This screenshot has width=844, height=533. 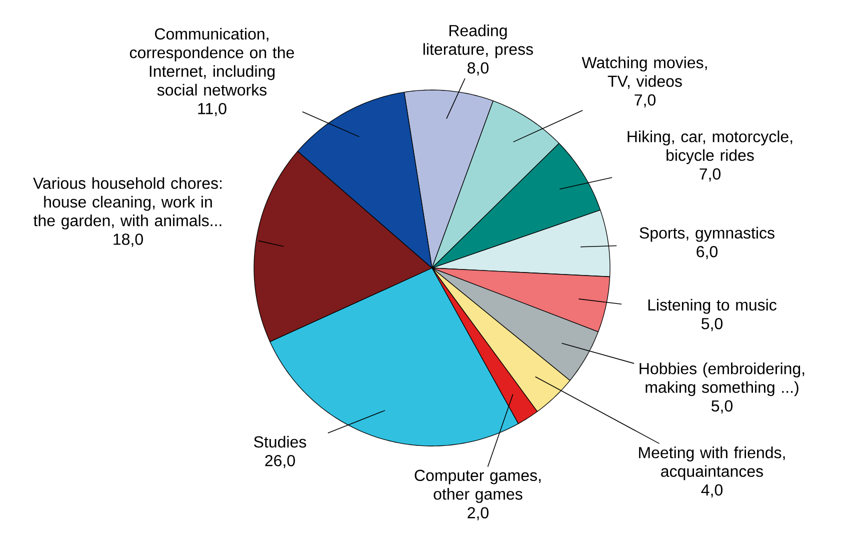 What do you see at coordinates (280, 442) in the screenshot?
I see `slice-label: Studies` at bounding box center [280, 442].